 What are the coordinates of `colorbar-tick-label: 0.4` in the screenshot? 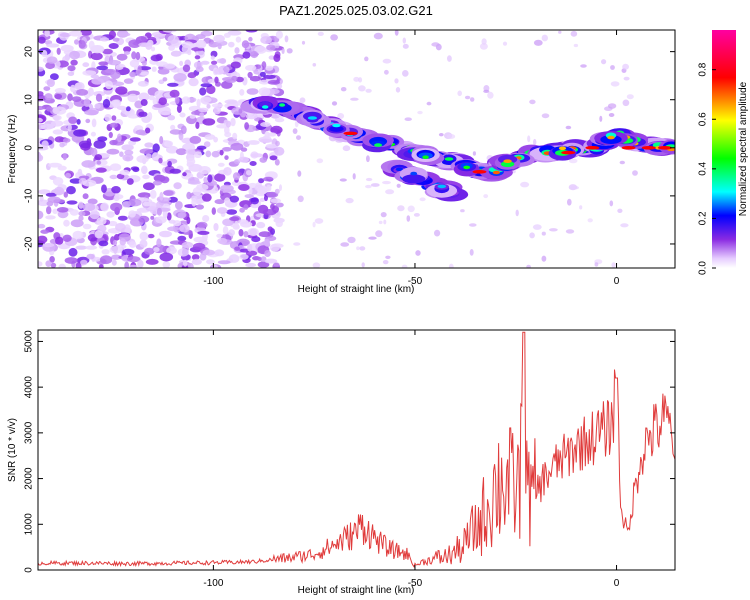 It's located at (703, 168).